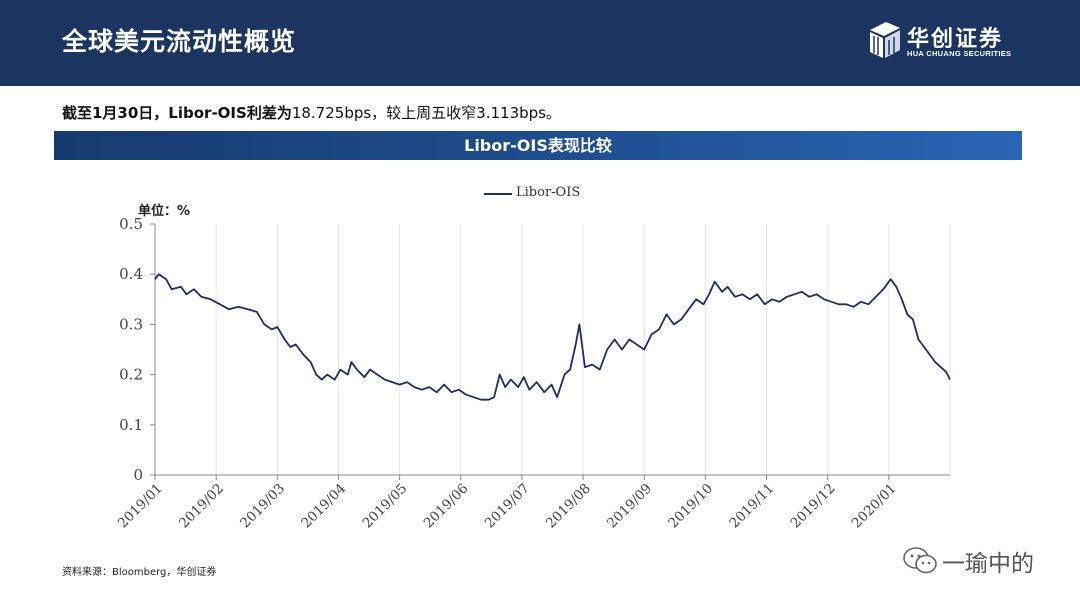 This screenshot has width=1080, height=608. Describe the element at coordinates (426, 113) in the screenshot. I see `summary-spread: 18.725bps，较上周五收窄3.113bps。` at that location.